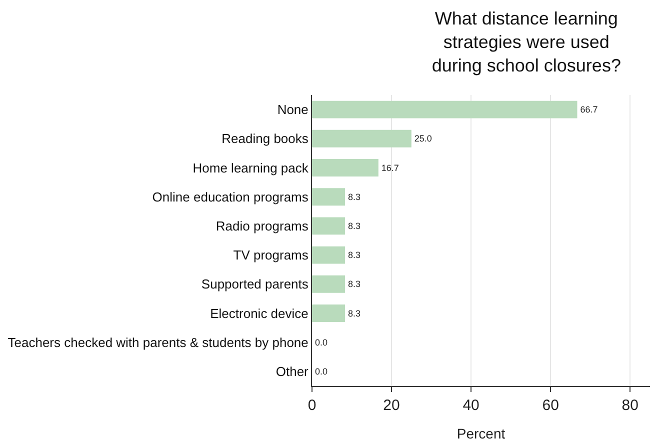 Image resolution: width=658 pixels, height=447 pixels. What do you see at coordinates (158, 342) in the screenshot?
I see `y-tick-label: Teachers checked with parents & students by phone` at bounding box center [158, 342].